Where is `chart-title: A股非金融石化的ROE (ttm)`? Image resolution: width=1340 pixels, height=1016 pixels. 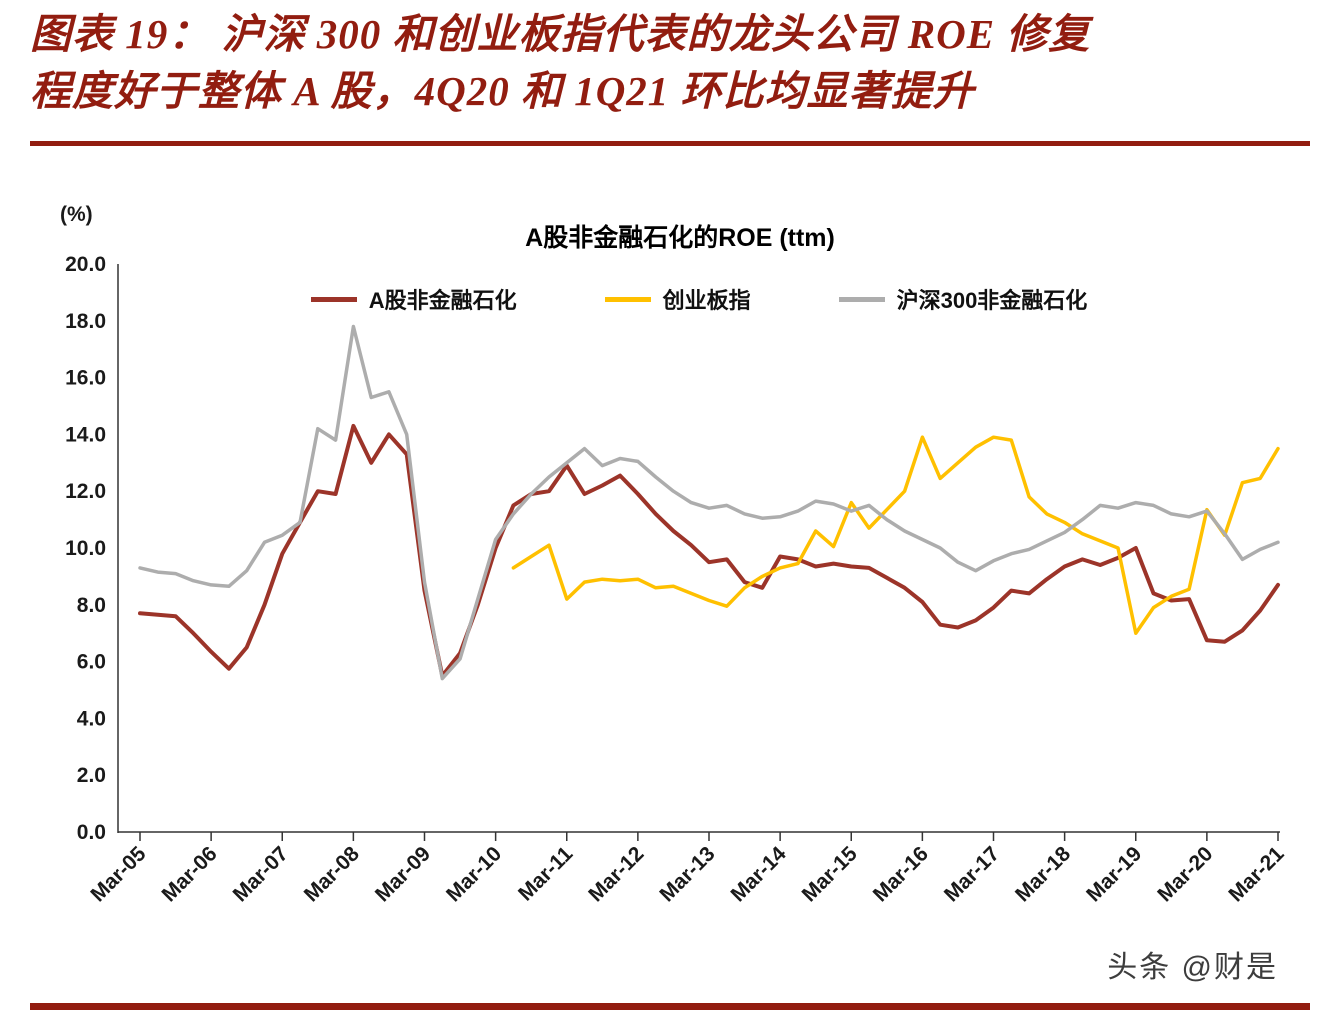
chart-title: A股非金融石化的ROE (ttm) is located at coordinates (680, 238).